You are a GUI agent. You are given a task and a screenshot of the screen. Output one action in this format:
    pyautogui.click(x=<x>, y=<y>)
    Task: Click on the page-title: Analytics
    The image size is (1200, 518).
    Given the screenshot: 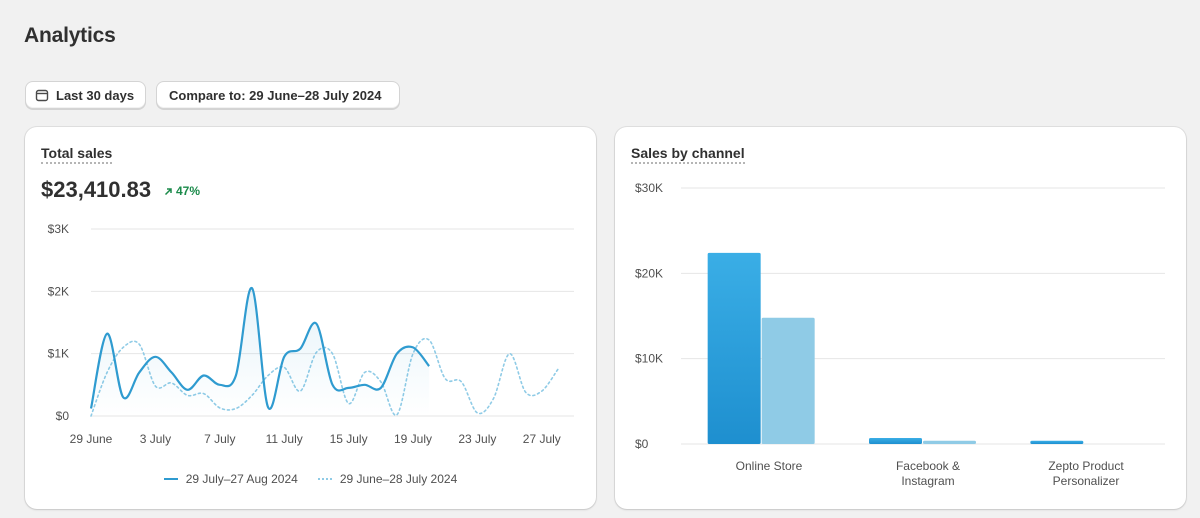 What is the action you would take?
    pyautogui.click(x=70, y=35)
    